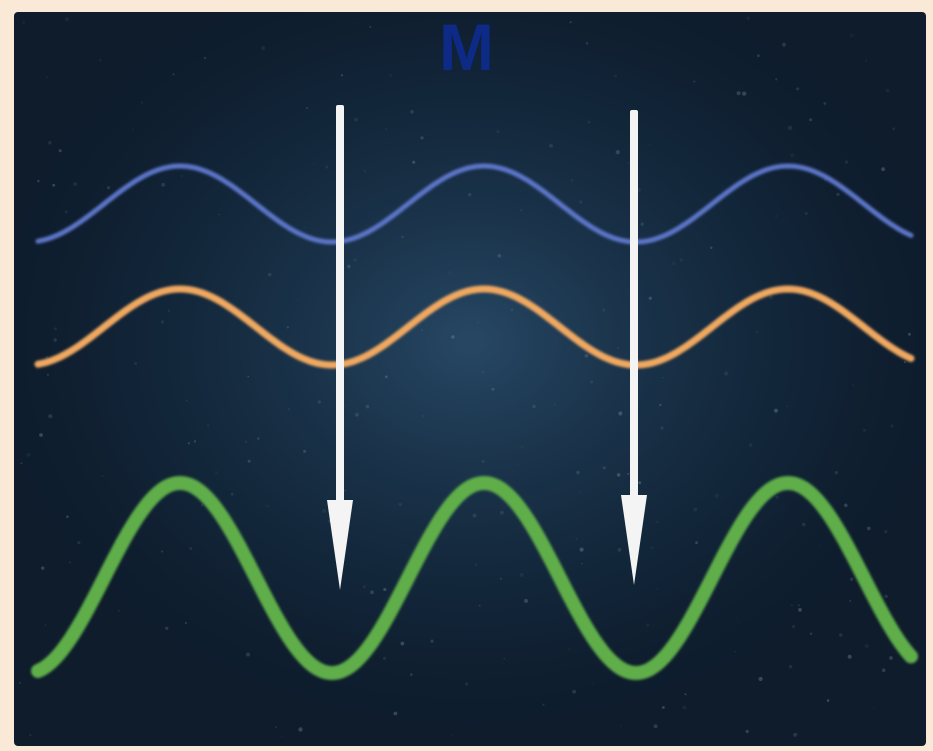 This screenshot has width=933, height=751. Describe the element at coordinates (474, 327) in the screenshot. I see `wave-middle` at that location.